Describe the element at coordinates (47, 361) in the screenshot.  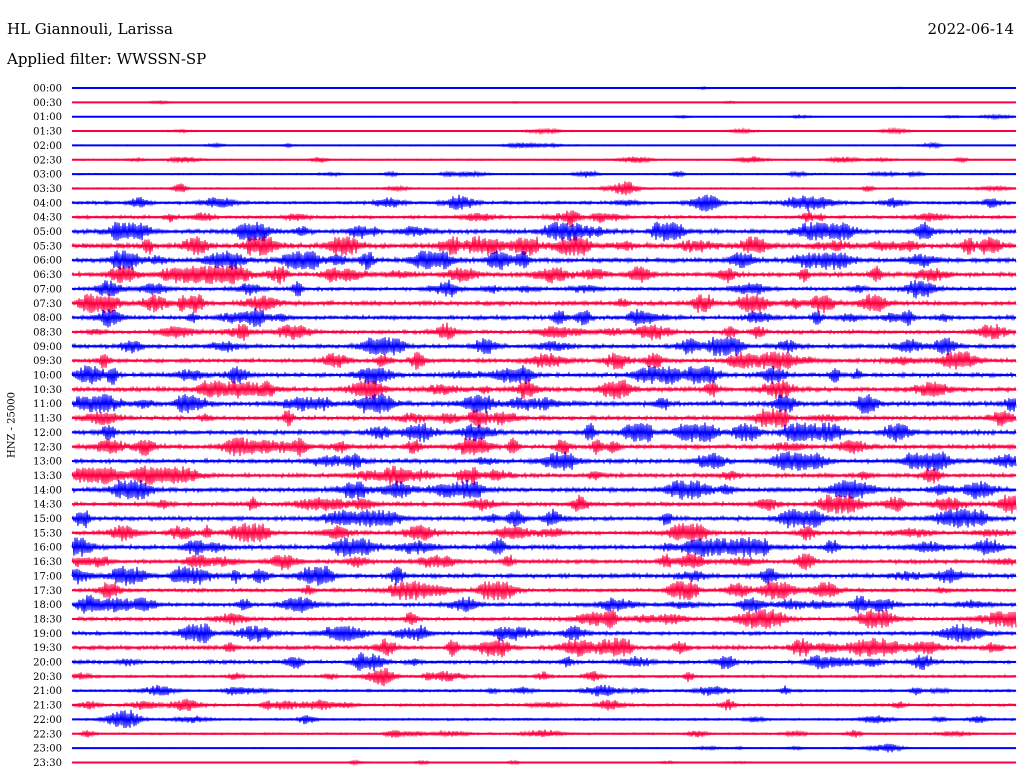
I see `time-label-0930: 09:30` at that location.